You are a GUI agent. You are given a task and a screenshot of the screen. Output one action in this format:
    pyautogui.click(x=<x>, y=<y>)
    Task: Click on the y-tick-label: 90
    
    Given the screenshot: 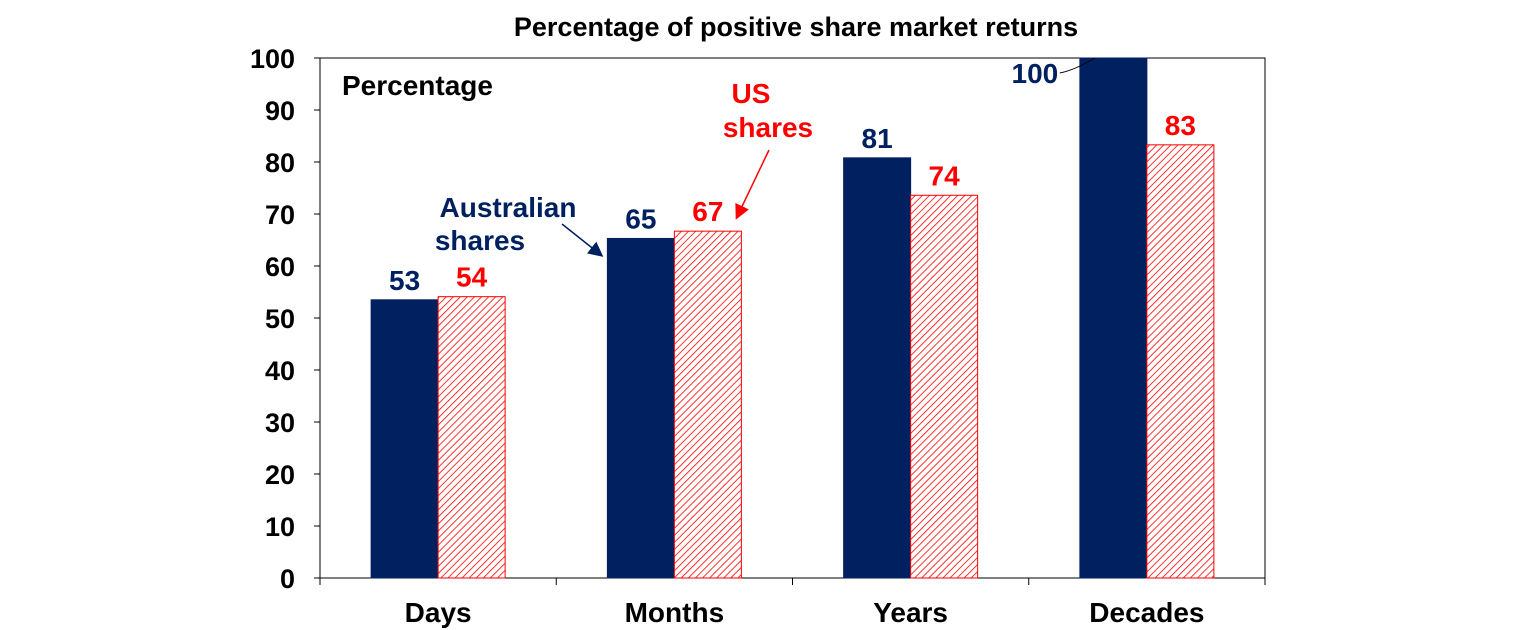 What is the action you would take?
    pyautogui.click(x=280, y=111)
    